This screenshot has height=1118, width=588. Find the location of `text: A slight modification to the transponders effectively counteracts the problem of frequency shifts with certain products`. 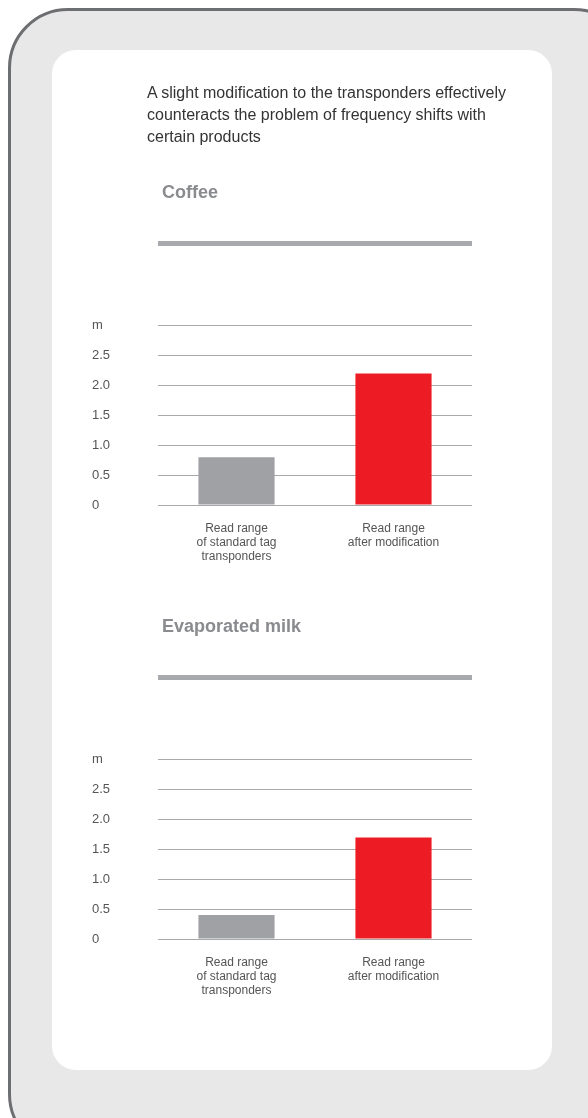

text: A slight modification to the transponders effectively counteracts the problem of frequency shifts with certain products is located at coordinates (327, 115).